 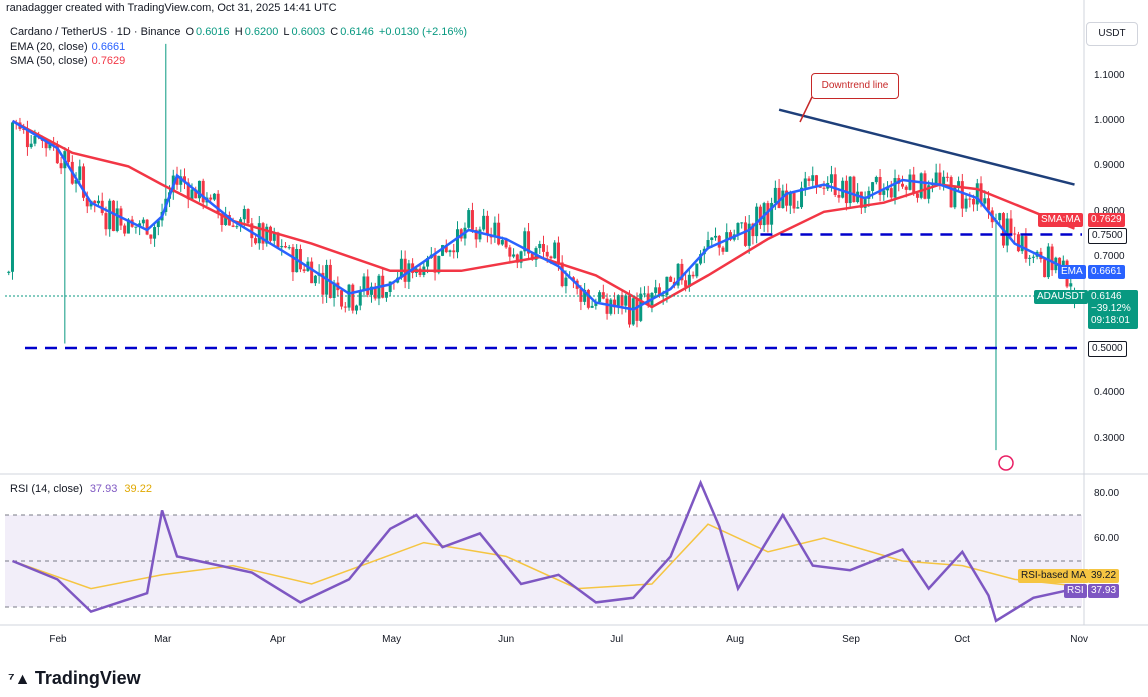 I want to click on rsi-tag-label: RSI, so click(x=1075, y=591).